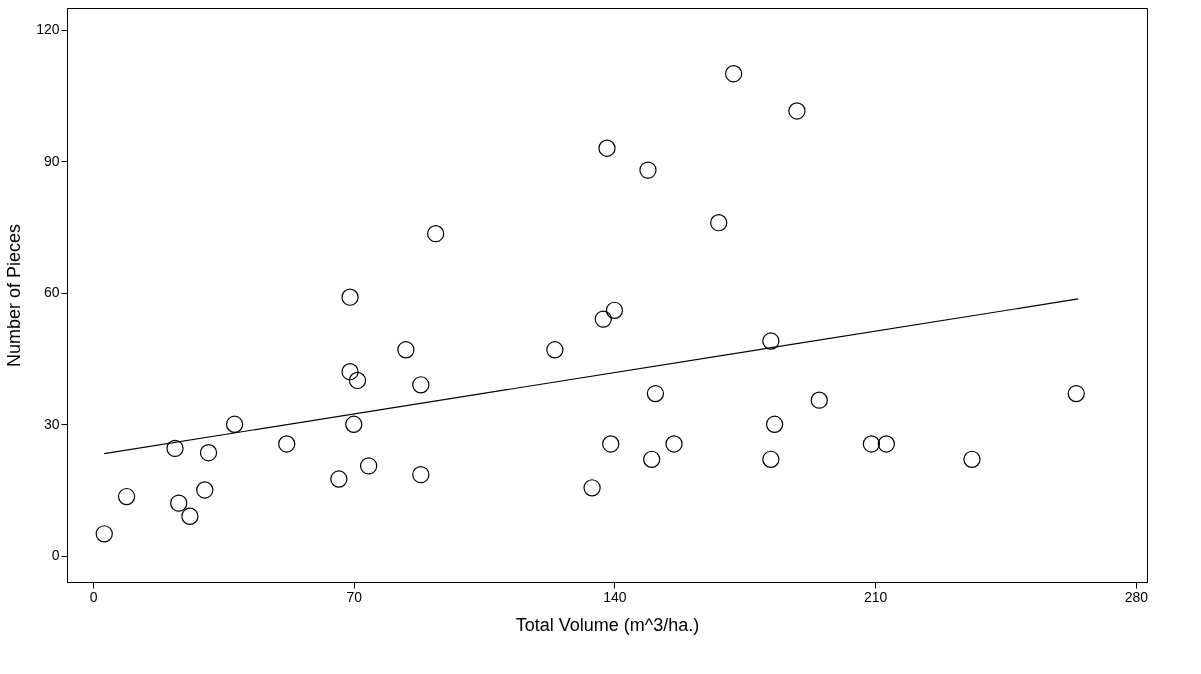 Image resolution: width=1201 pixels, height=674 pixels. What do you see at coordinates (14, 295) in the screenshot?
I see `y-axis-title: Number of Pieces` at bounding box center [14, 295].